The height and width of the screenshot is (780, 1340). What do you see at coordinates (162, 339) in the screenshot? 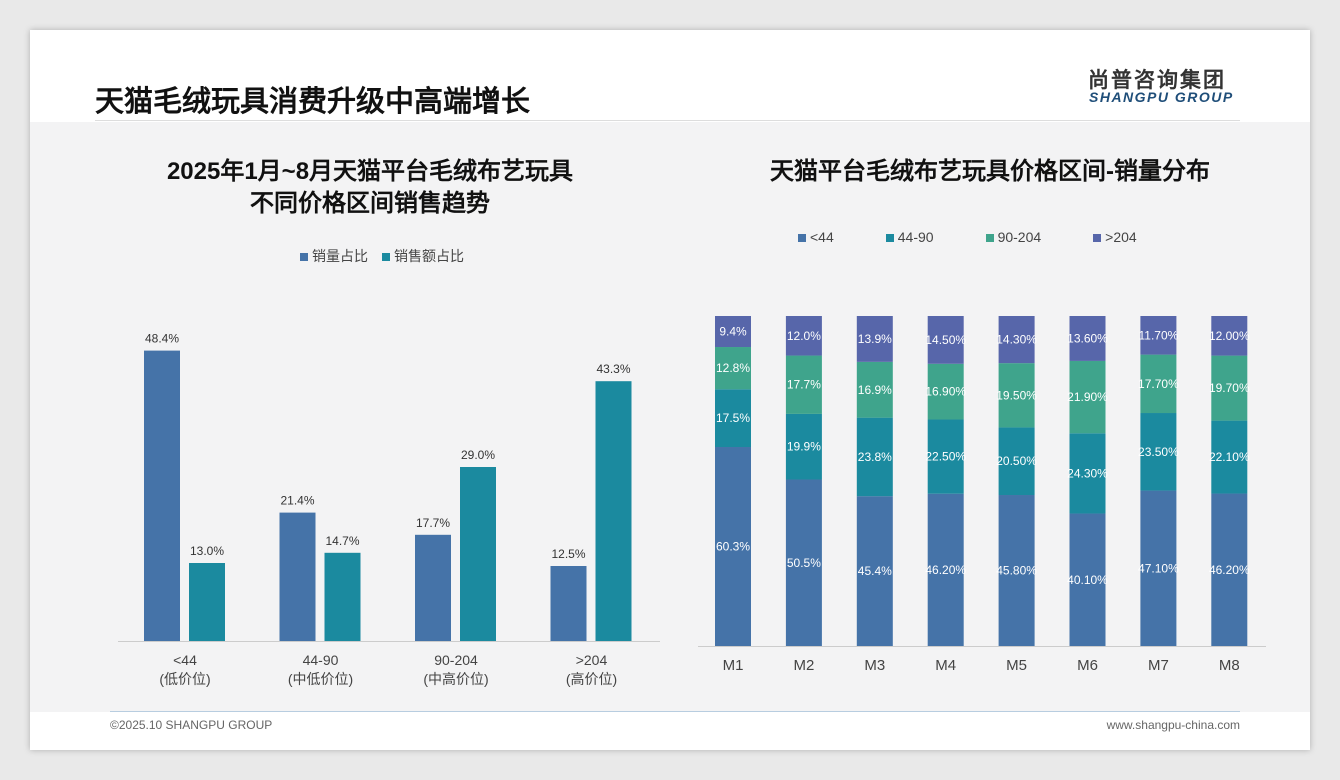
I see `data-label: 48.4%` at bounding box center [162, 339].